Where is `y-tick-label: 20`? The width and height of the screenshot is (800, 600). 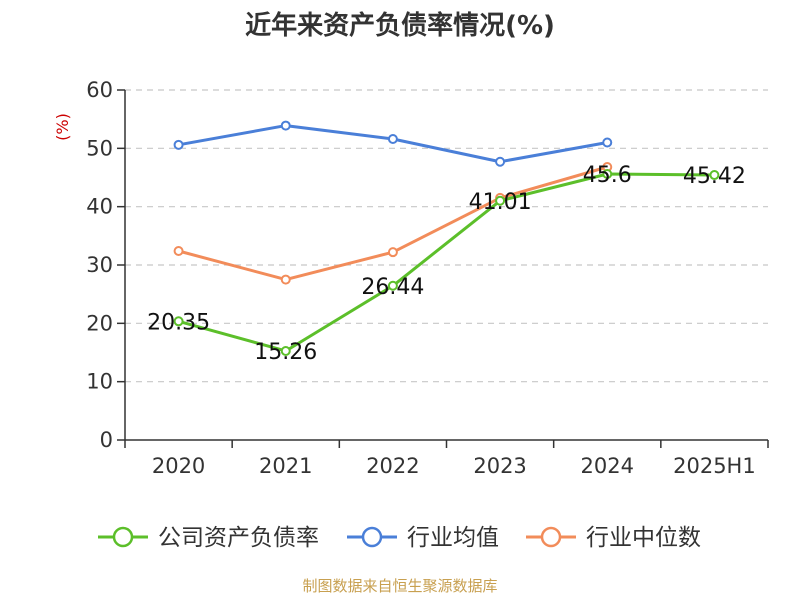
y-tick-label: 20 is located at coordinates (99, 323).